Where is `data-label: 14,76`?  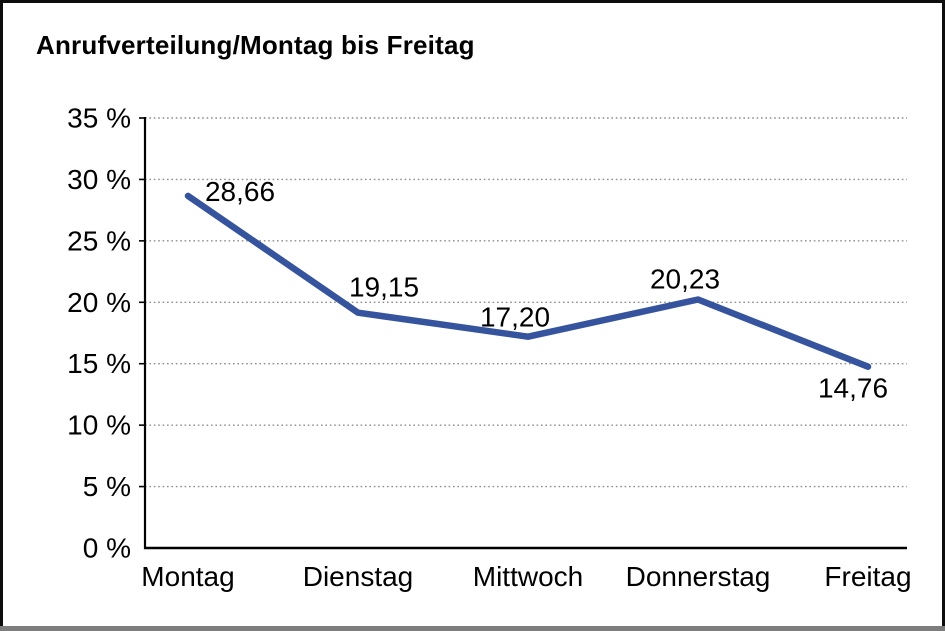
data-label: 14,76 is located at coordinates (853, 388).